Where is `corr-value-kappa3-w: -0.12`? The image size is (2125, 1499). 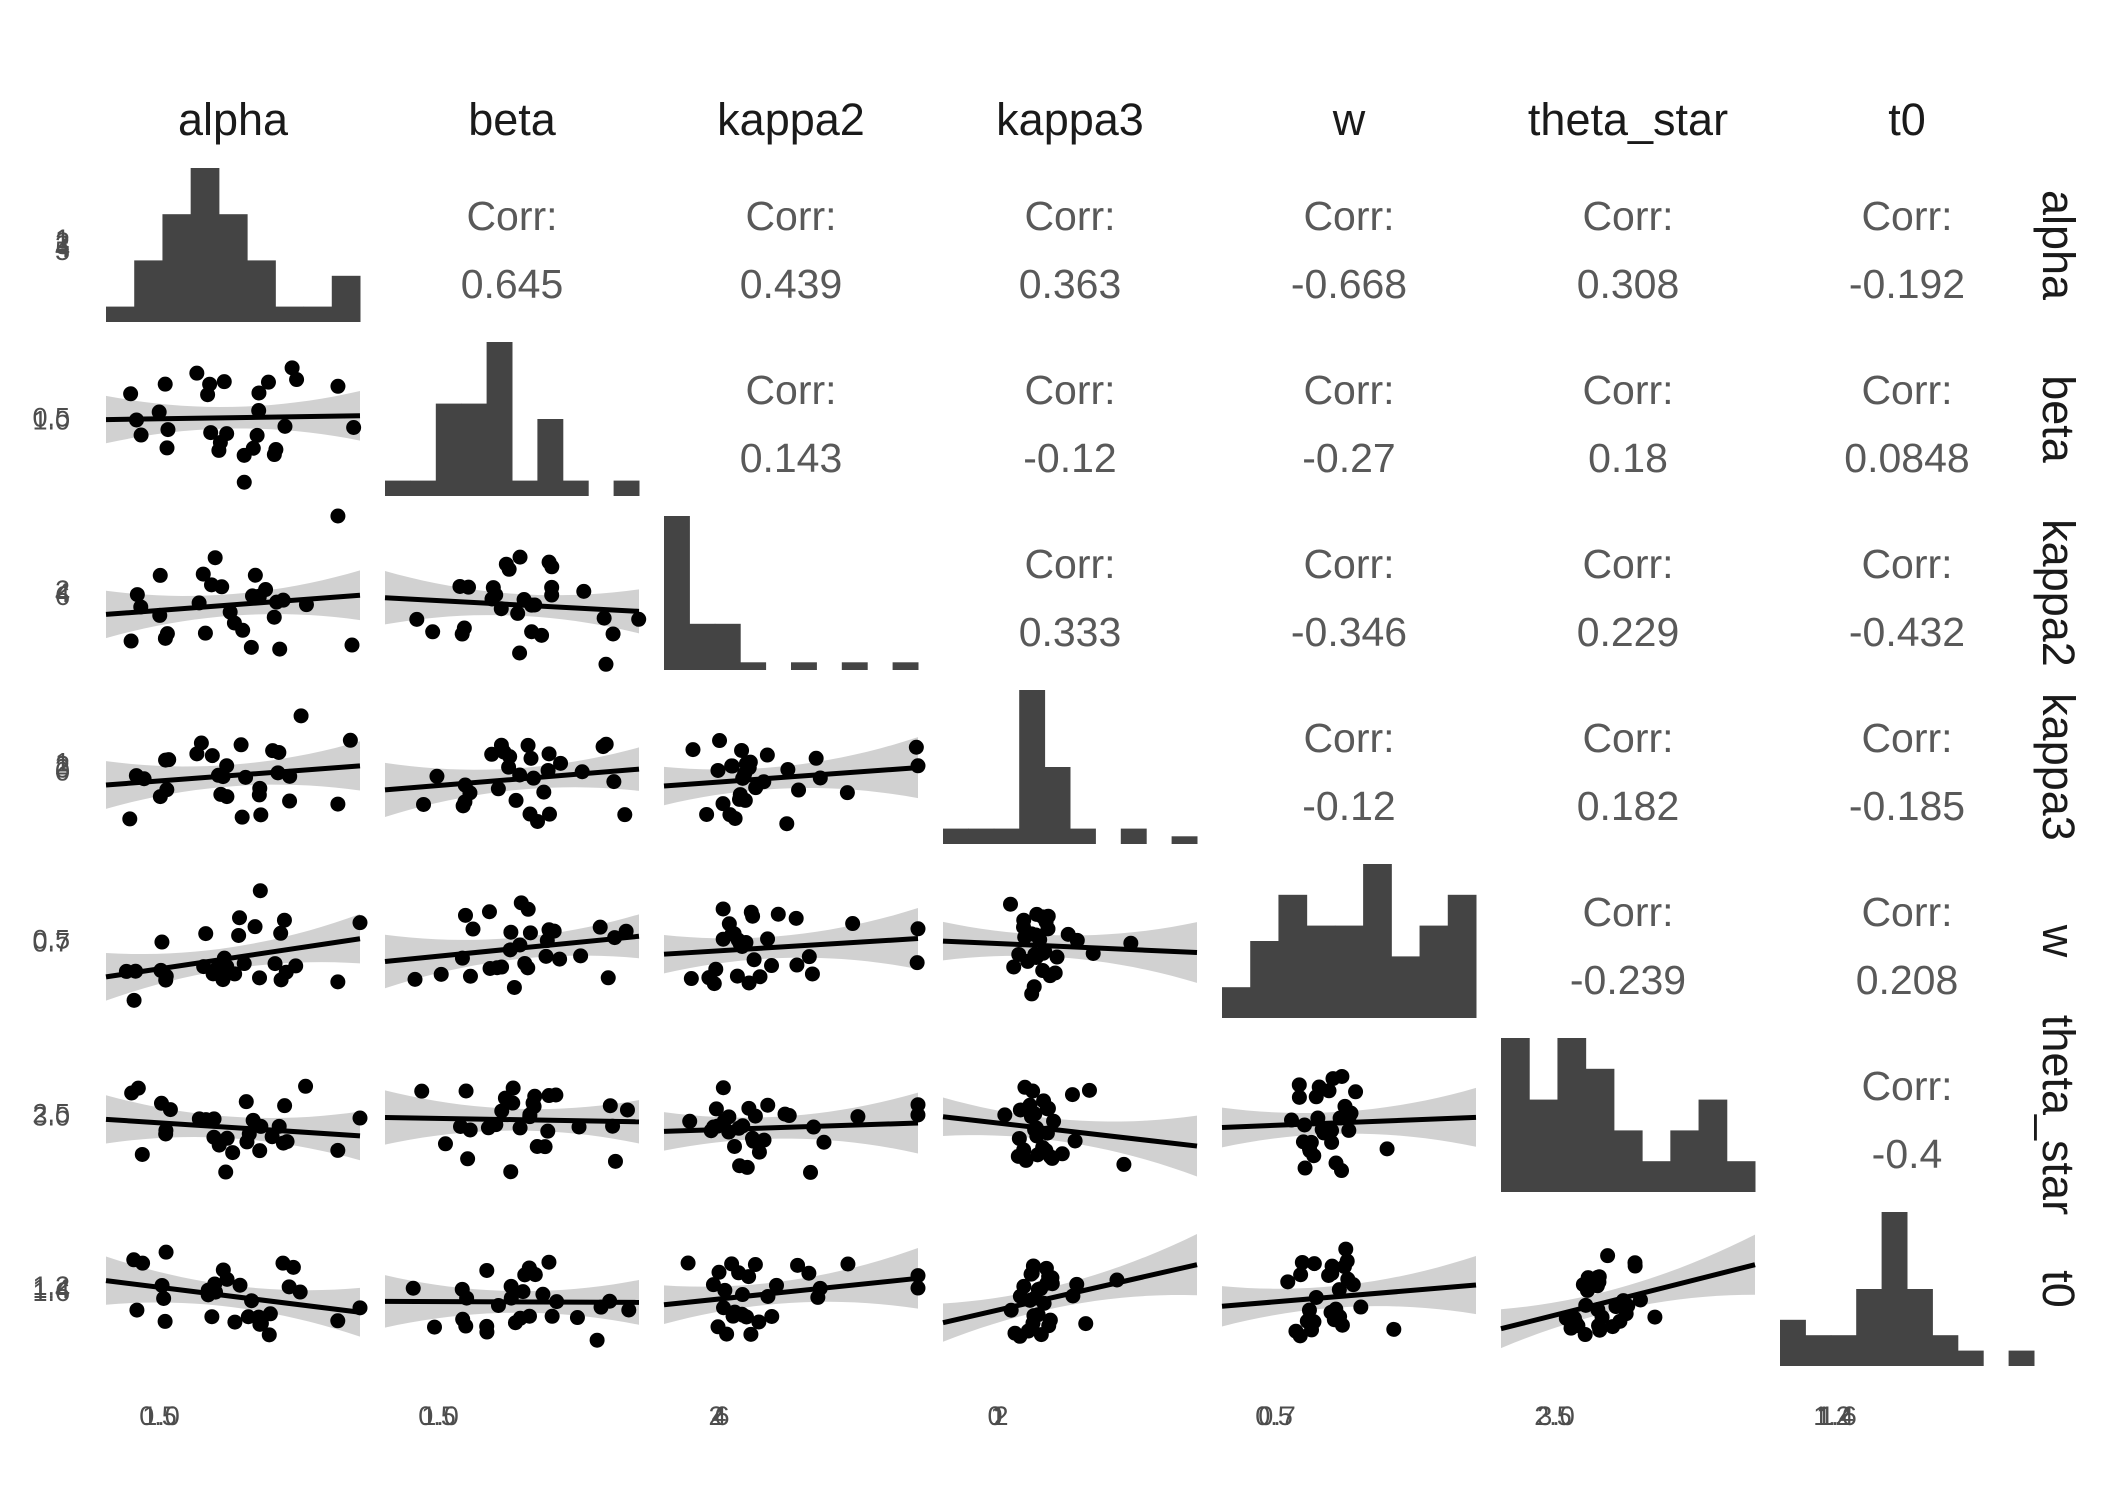
corr-value-kappa3-w: -0.12 is located at coordinates (1348, 806).